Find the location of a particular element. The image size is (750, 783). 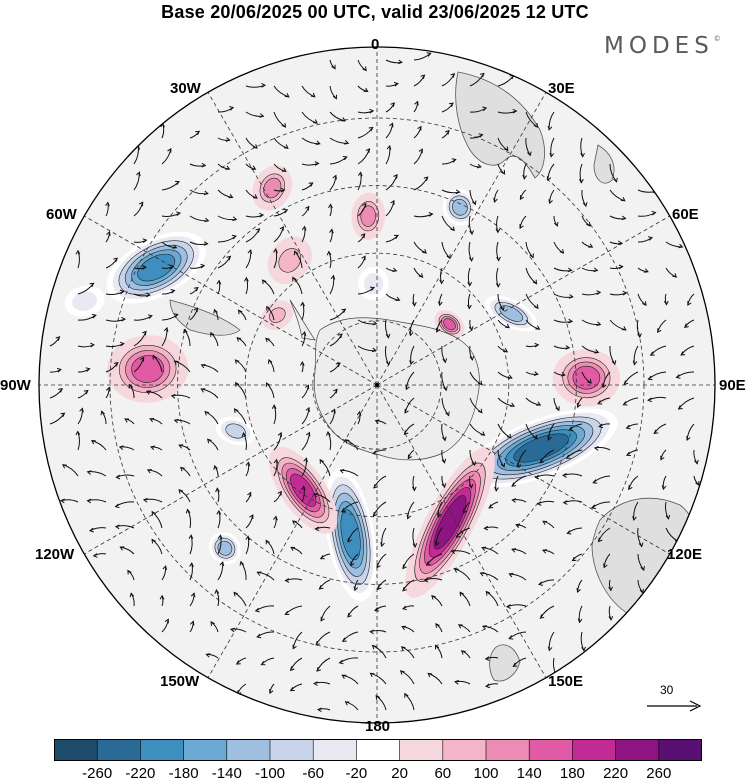

lon-label-30w: 30W is located at coordinates (185, 88).